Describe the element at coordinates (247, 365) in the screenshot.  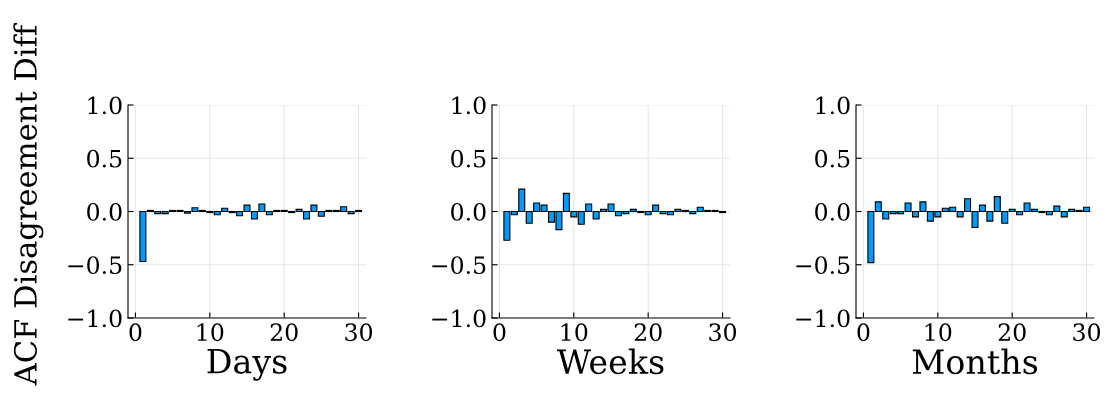
I see `x-axis-title: Days` at that location.